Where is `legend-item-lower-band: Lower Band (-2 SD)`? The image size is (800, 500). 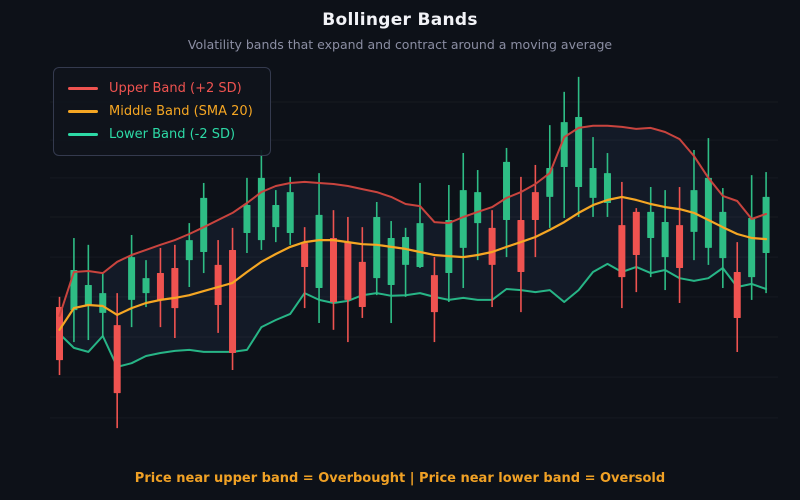
legend-item-lower-band: Lower Band (-2 SD) is located at coordinates (162, 134).